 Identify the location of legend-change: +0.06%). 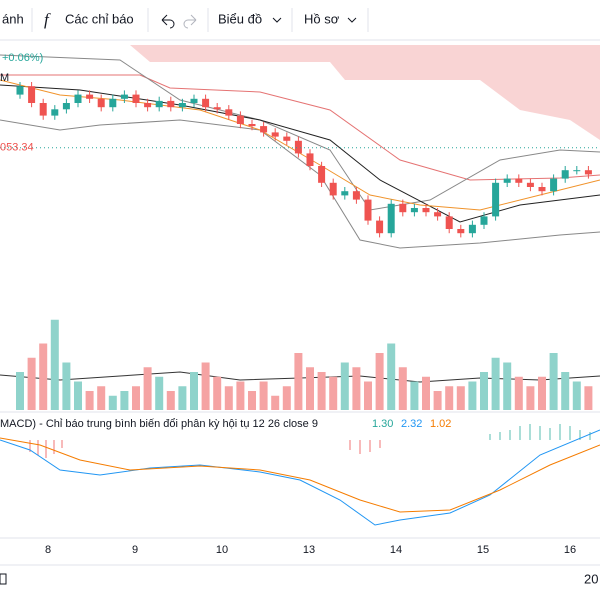
(22, 58).